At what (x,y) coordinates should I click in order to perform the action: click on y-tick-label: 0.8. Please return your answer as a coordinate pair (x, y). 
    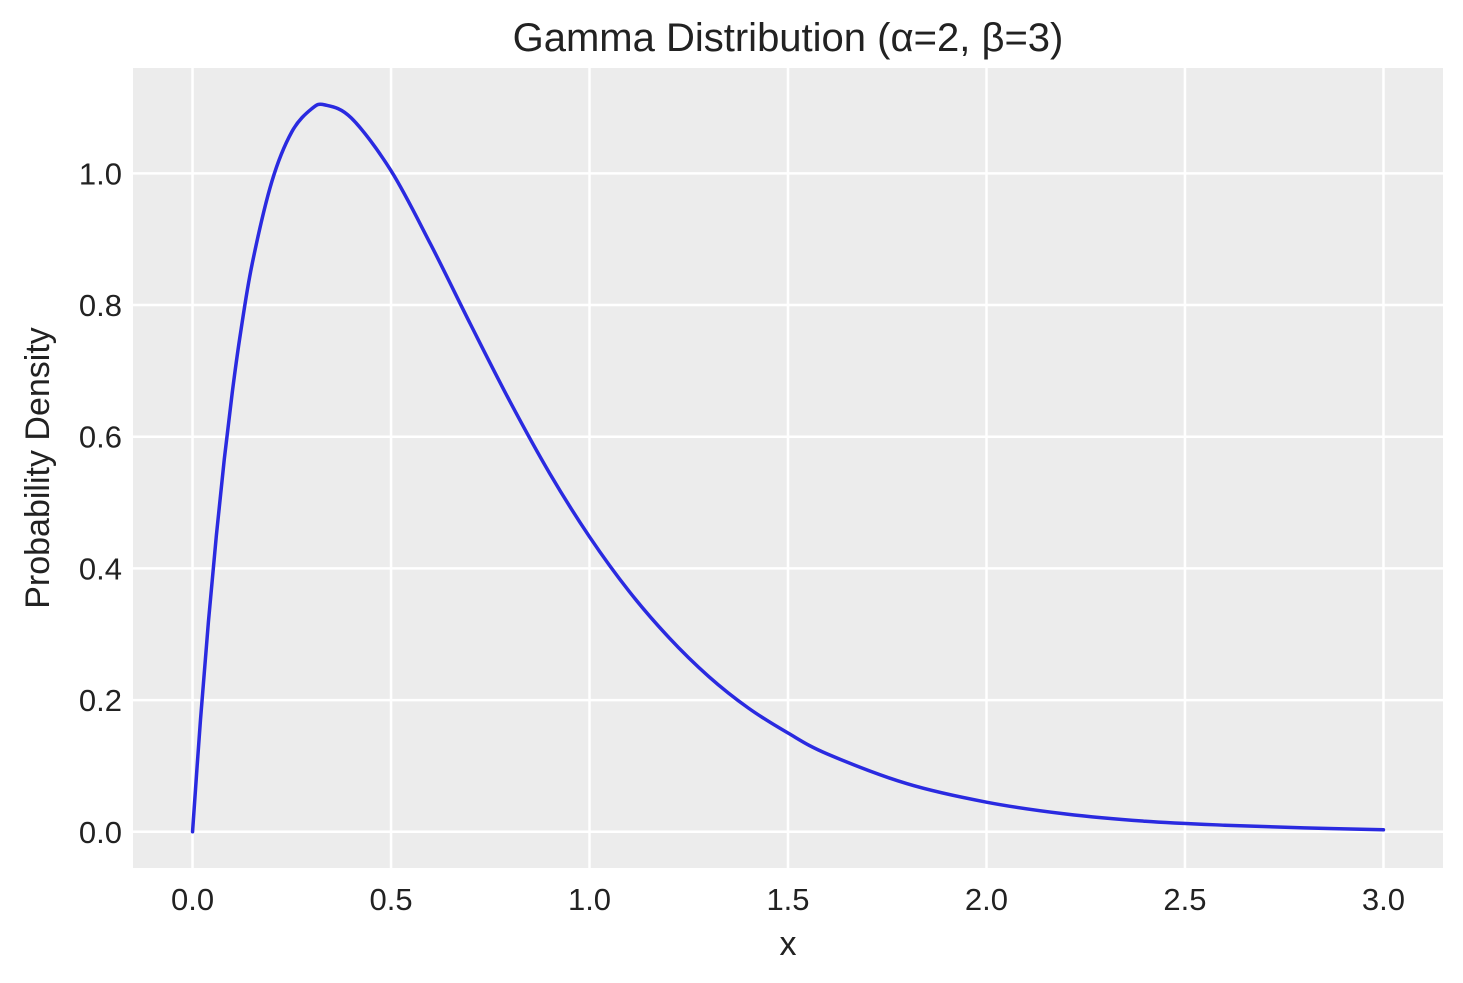
    Looking at the image, I should click on (100, 305).